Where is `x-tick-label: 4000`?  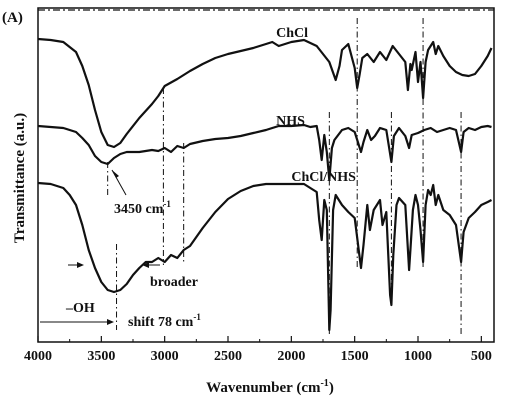
x-tick-label: 4000 is located at coordinates (38, 356).